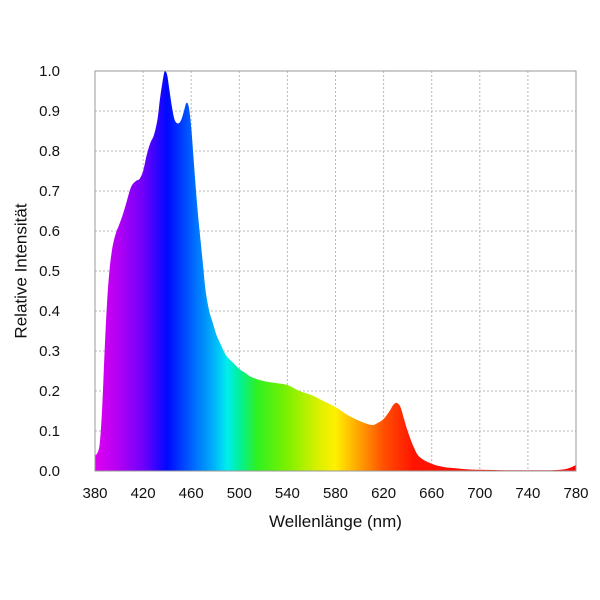  What do you see at coordinates (49, 71) in the screenshot?
I see `y-tick-label: 1.0` at bounding box center [49, 71].